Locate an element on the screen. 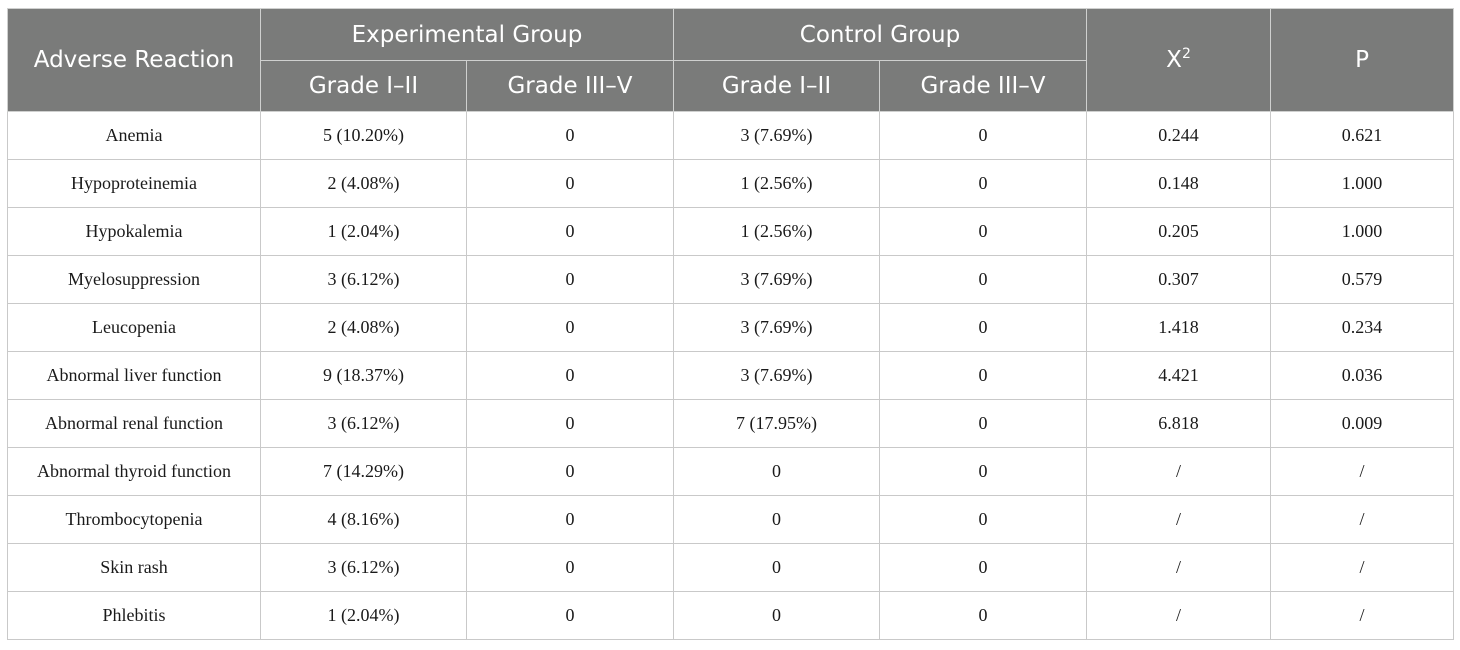 Image resolution: width=1460 pixels, height=650 pixels. table-row: Phlebitis 1 (2.04%) 0 0 0// is located at coordinates (731, 615).